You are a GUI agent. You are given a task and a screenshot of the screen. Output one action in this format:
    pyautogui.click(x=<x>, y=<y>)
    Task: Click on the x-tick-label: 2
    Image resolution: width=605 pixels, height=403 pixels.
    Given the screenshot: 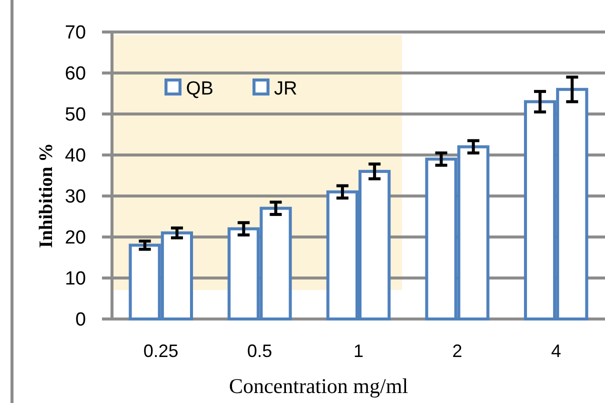 What is the action you would take?
    pyautogui.click(x=457, y=351)
    